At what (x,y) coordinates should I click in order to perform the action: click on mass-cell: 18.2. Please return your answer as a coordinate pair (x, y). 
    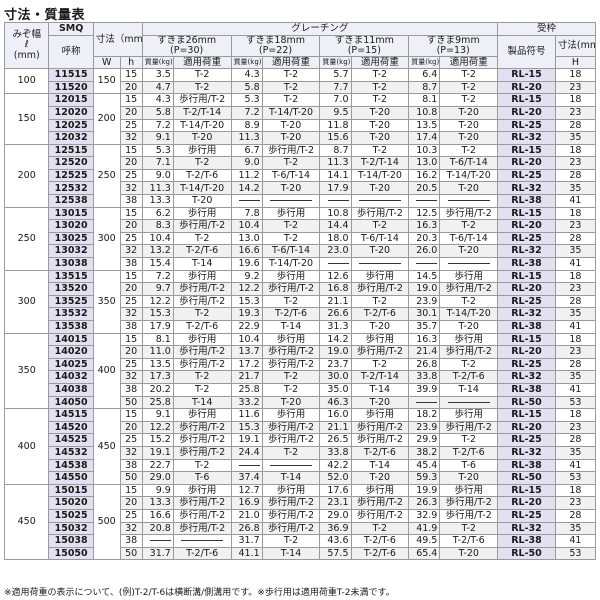
    Looking at the image, I should click on (424, 415).